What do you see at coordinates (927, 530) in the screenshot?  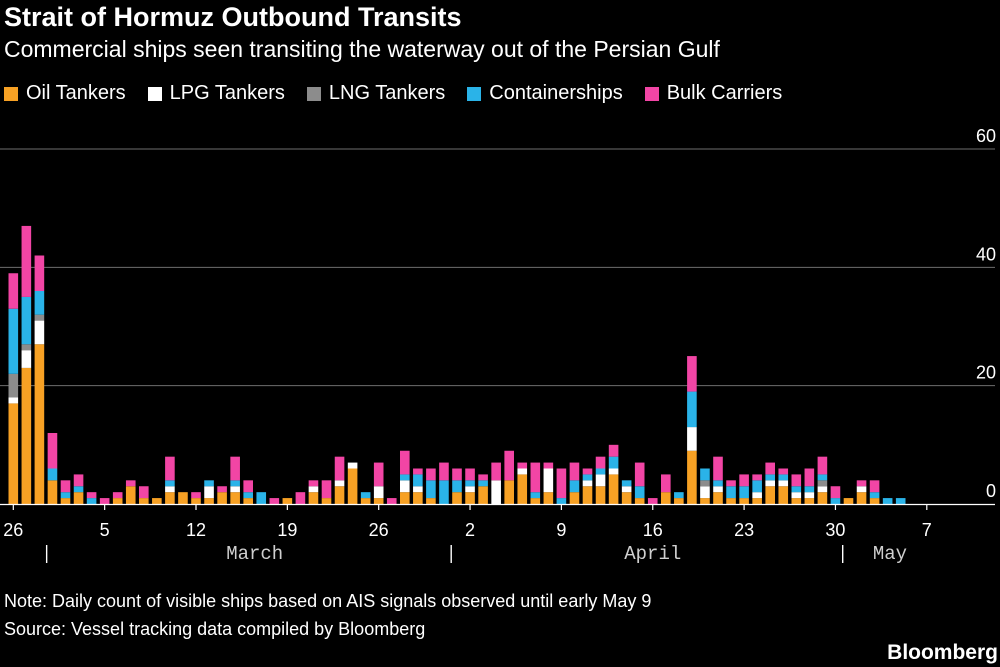 I see `x-tick-label: 7` at bounding box center [927, 530].